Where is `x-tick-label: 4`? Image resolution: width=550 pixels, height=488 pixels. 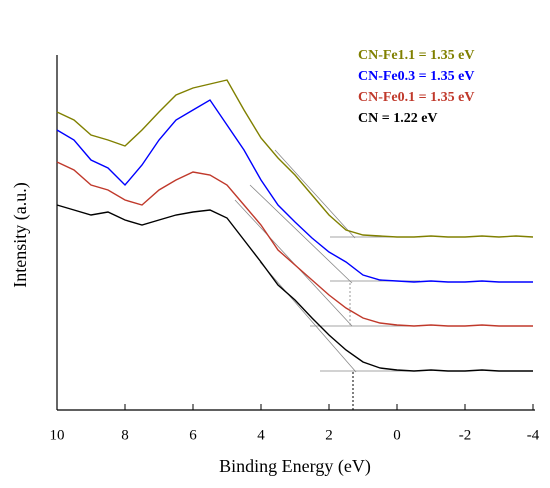 x-tick-label: 4 is located at coordinates (261, 435).